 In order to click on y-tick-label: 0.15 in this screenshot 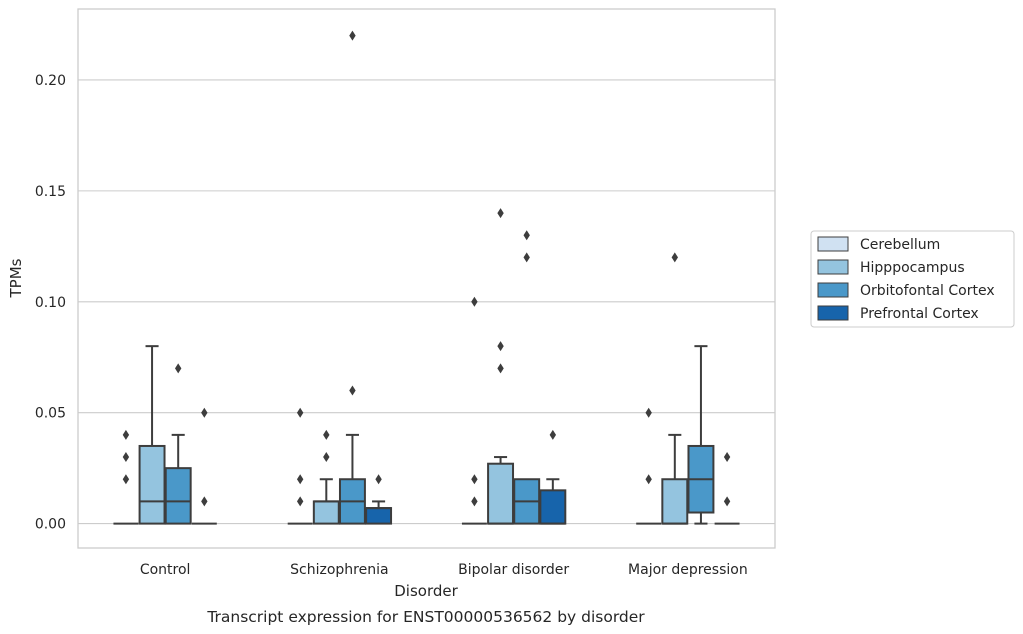, I will do `click(50, 192)`.